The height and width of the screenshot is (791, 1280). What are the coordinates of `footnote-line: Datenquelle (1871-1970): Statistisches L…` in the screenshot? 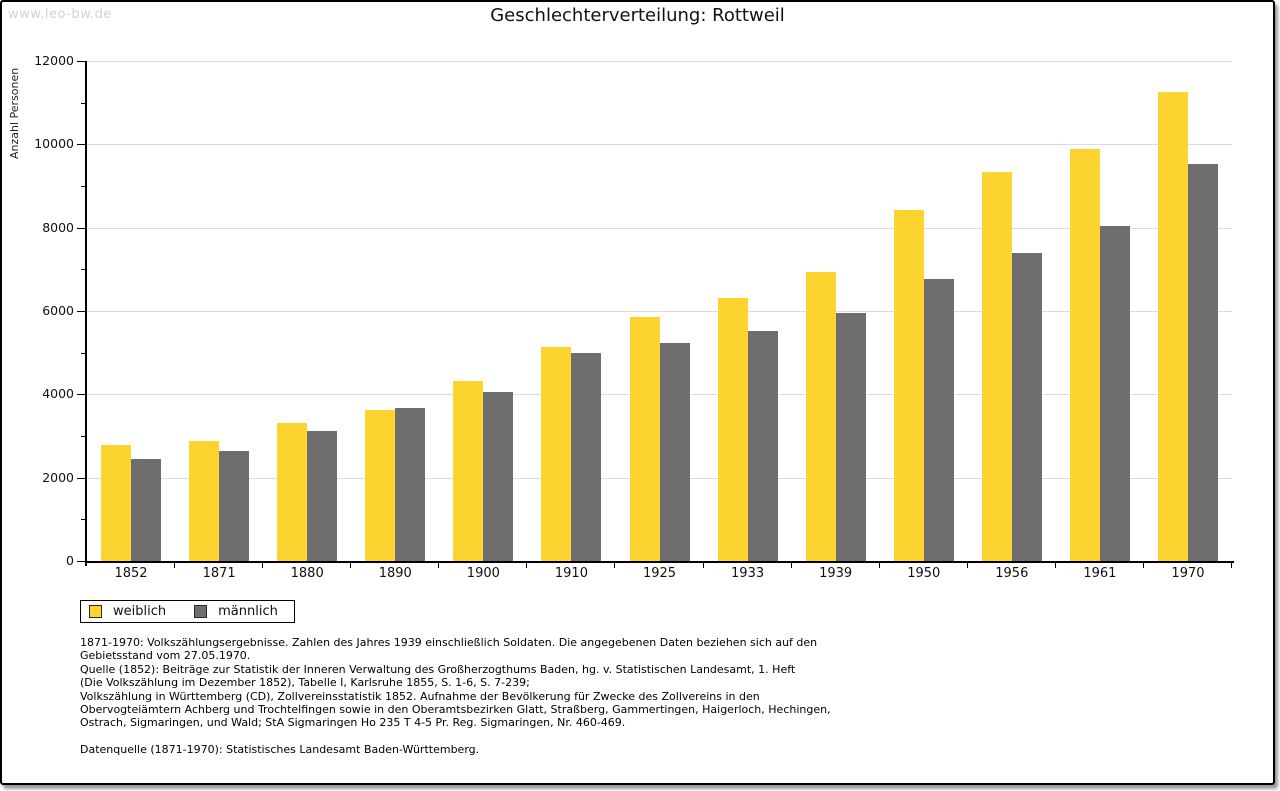 It's located at (280, 750).